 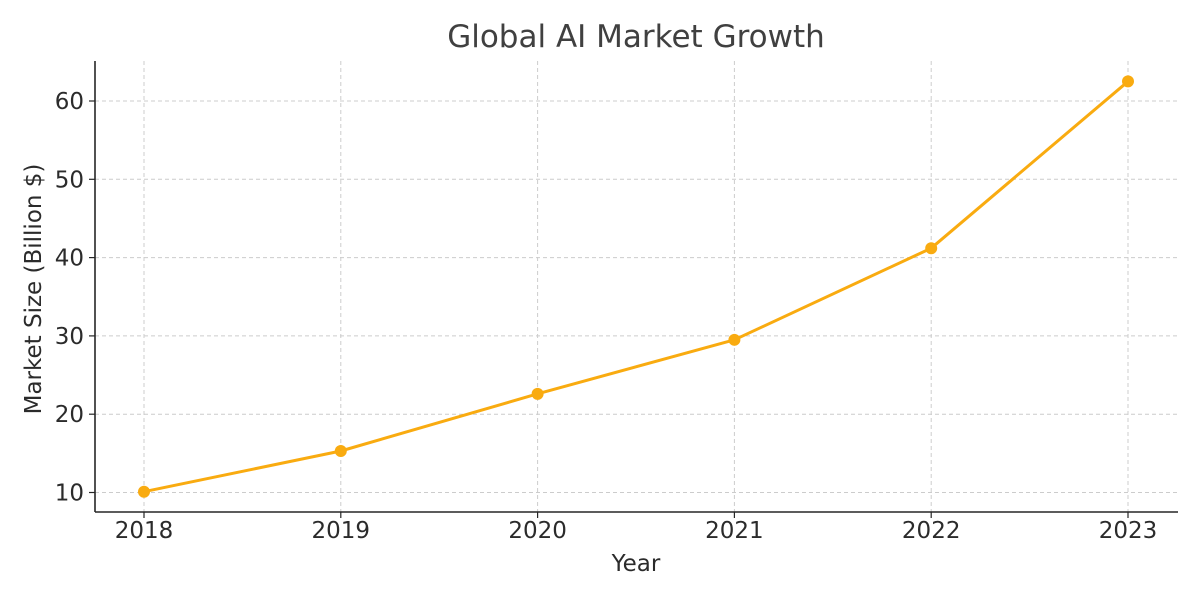 I want to click on x-tick-label: 2018, so click(x=144, y=531).